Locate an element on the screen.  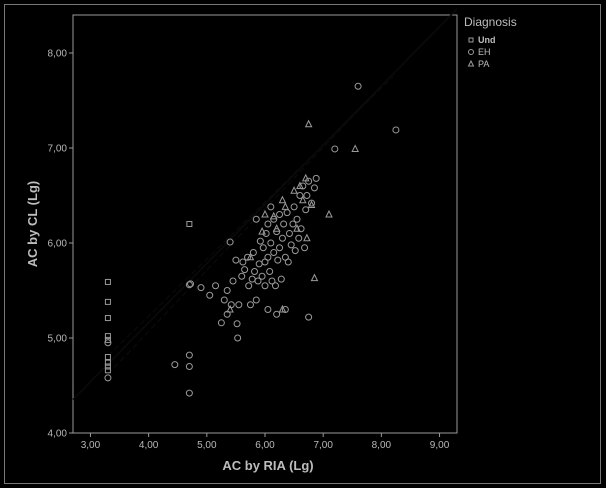
y-axis-title: AC by CL (Lg) is located at coordinates (32, 224).